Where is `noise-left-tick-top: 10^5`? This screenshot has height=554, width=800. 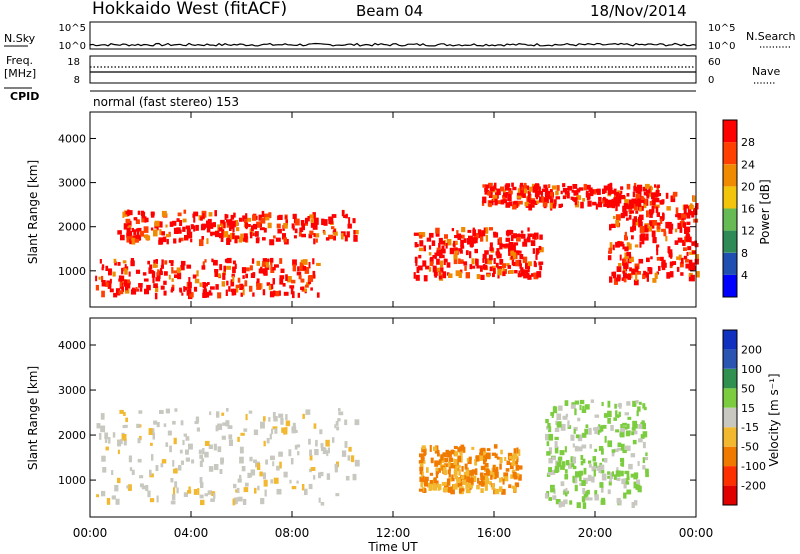
noise-left-tick-top: 10^5 is located at coordinates (72, 28).